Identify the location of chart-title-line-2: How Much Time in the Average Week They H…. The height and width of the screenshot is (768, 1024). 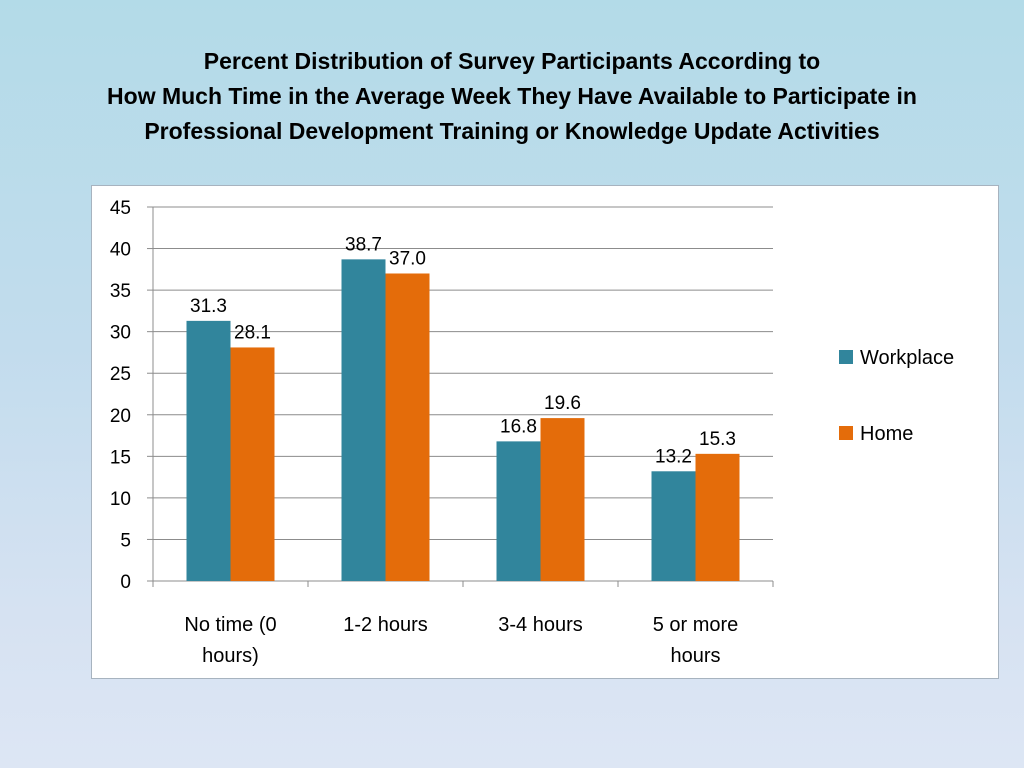
(512, 96).